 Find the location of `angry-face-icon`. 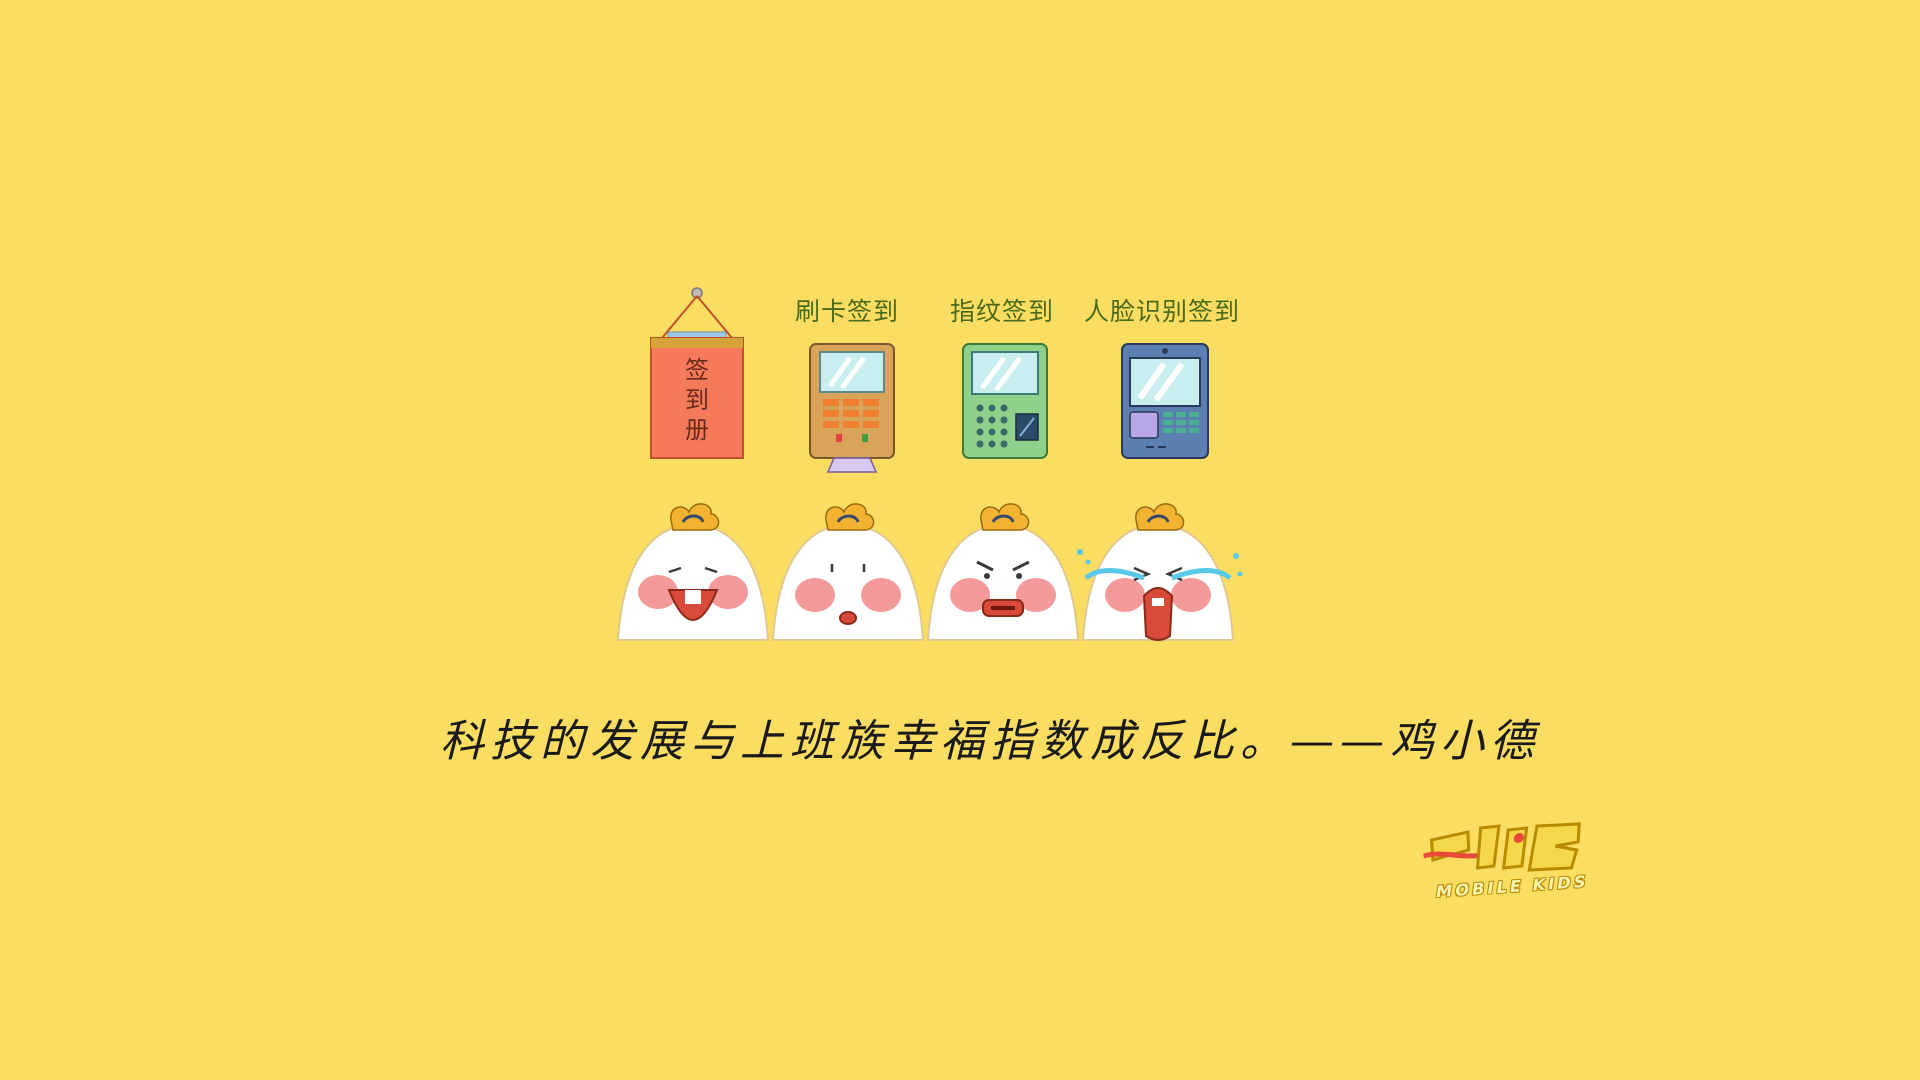

angry-face-icon is located at coordinates (1003, 572).